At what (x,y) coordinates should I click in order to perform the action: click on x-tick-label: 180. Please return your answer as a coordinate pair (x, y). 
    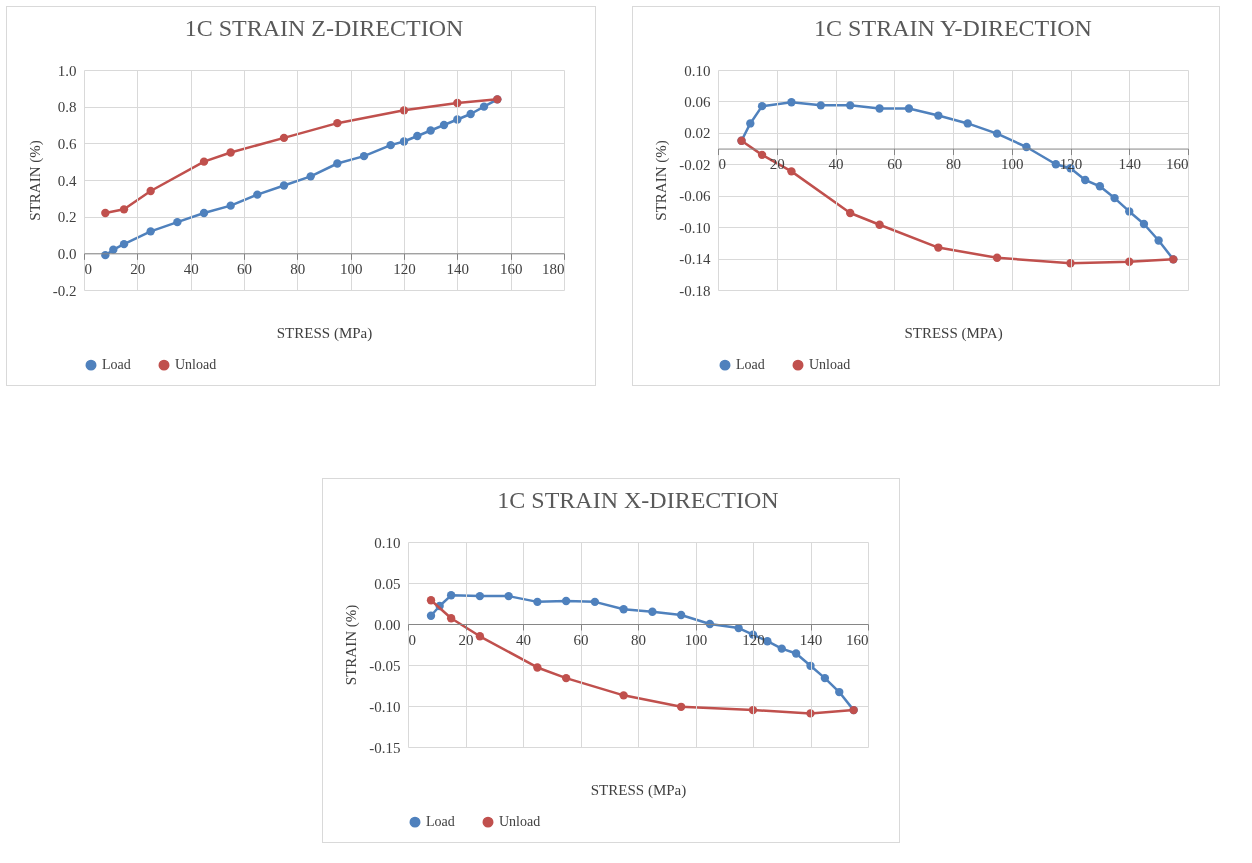
    Looking at the image, I should click on (553, 268).